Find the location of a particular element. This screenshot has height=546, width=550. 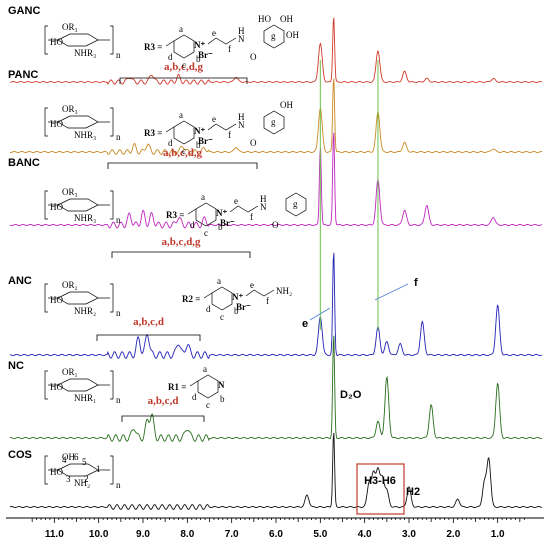

carbon-number: 4 is located at coordinates (64, 460).